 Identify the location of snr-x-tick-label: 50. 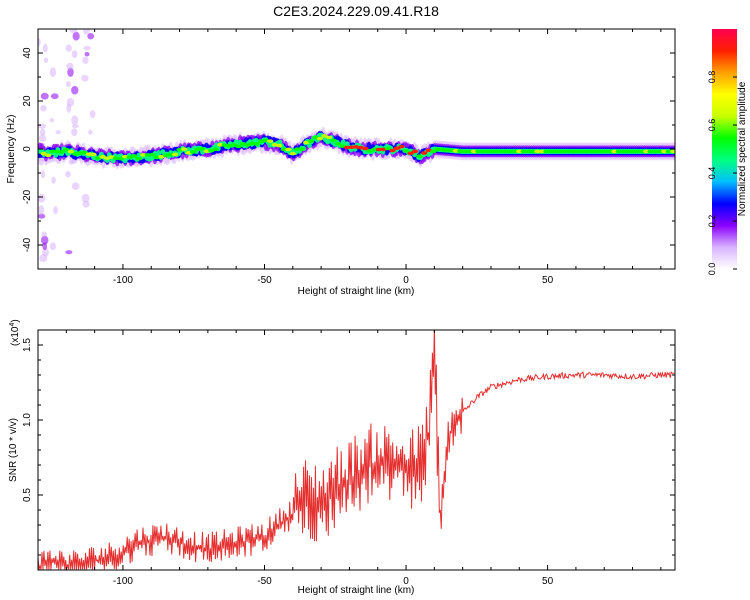
(548, 581).